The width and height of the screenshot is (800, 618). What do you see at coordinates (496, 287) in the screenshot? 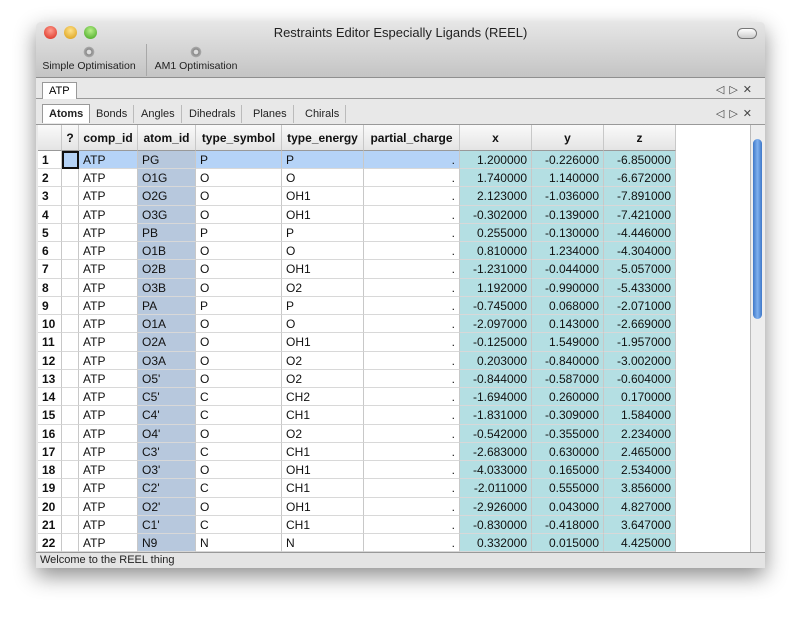
I see `table-cell: 1.192000` at bounding box center [496, 287].